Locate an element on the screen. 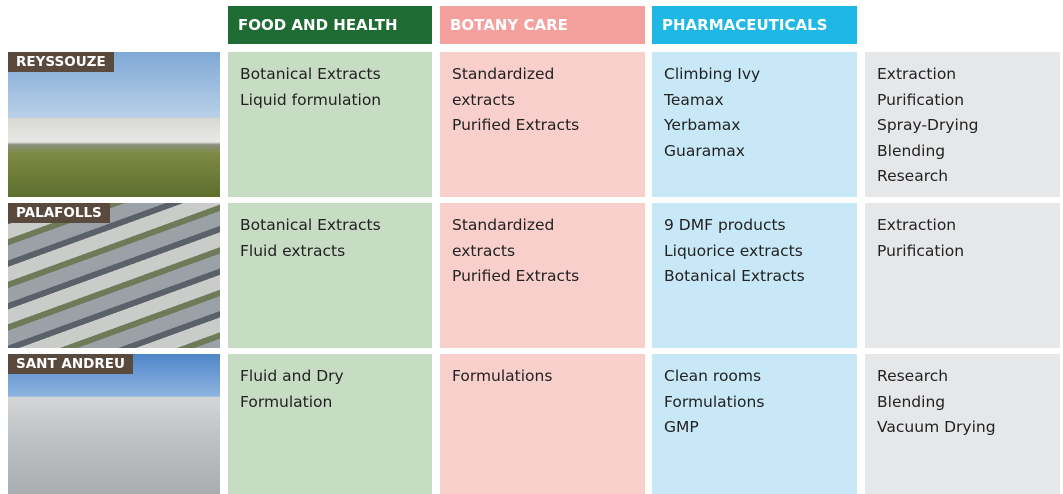 The image size is (1063, 494). cell: Extraction Purification is located at coordinates (962, 275).